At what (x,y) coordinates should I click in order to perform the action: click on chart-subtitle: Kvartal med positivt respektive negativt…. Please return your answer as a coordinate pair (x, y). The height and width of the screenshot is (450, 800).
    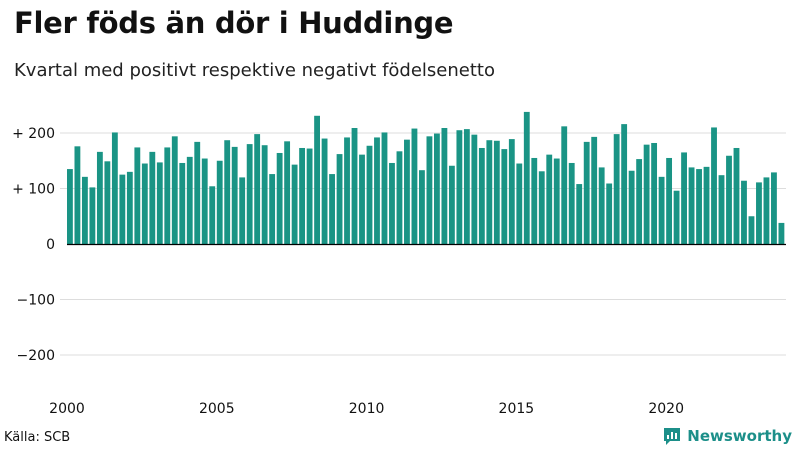
    Looking at the image, I should click on (254, 70).